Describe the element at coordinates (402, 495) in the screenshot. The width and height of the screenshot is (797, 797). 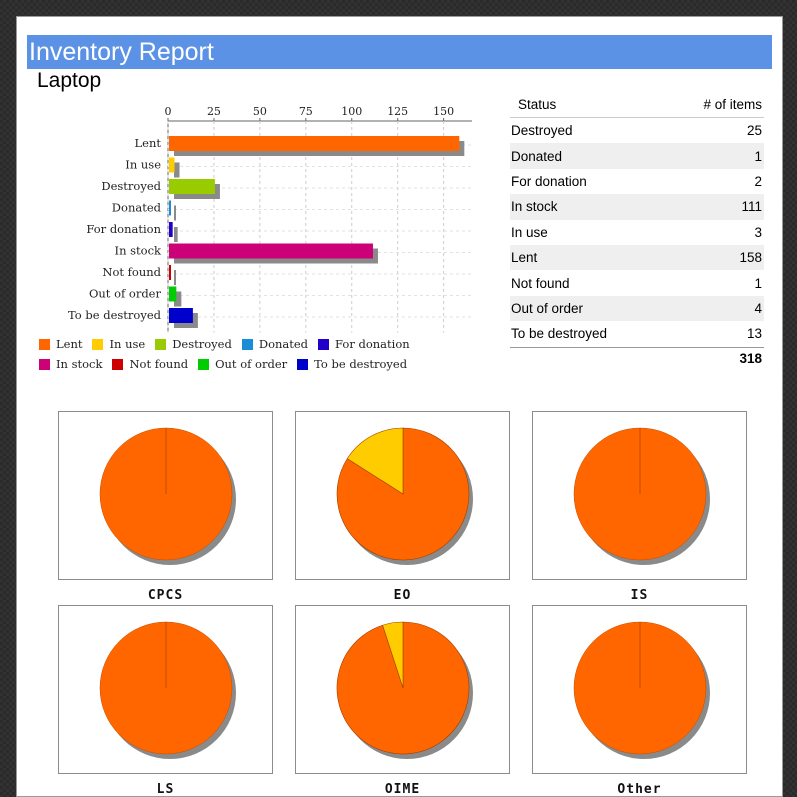
I see `pie-chart-eo` at that location.